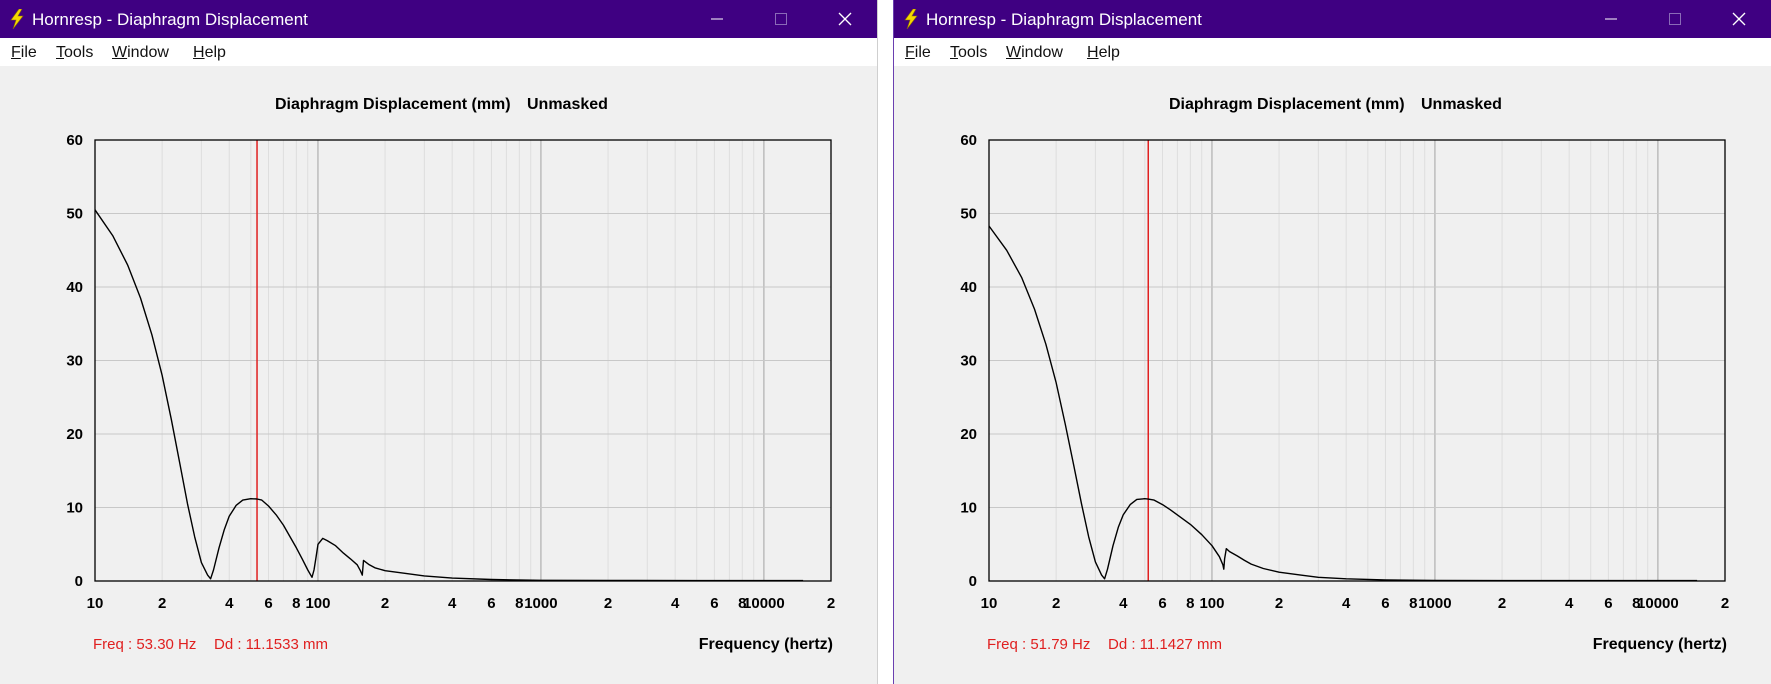  Describe the element at coordinates (1165, 644) in the screenshot. I see `dd-readout: Dd : 11.1427 mm` at that location.